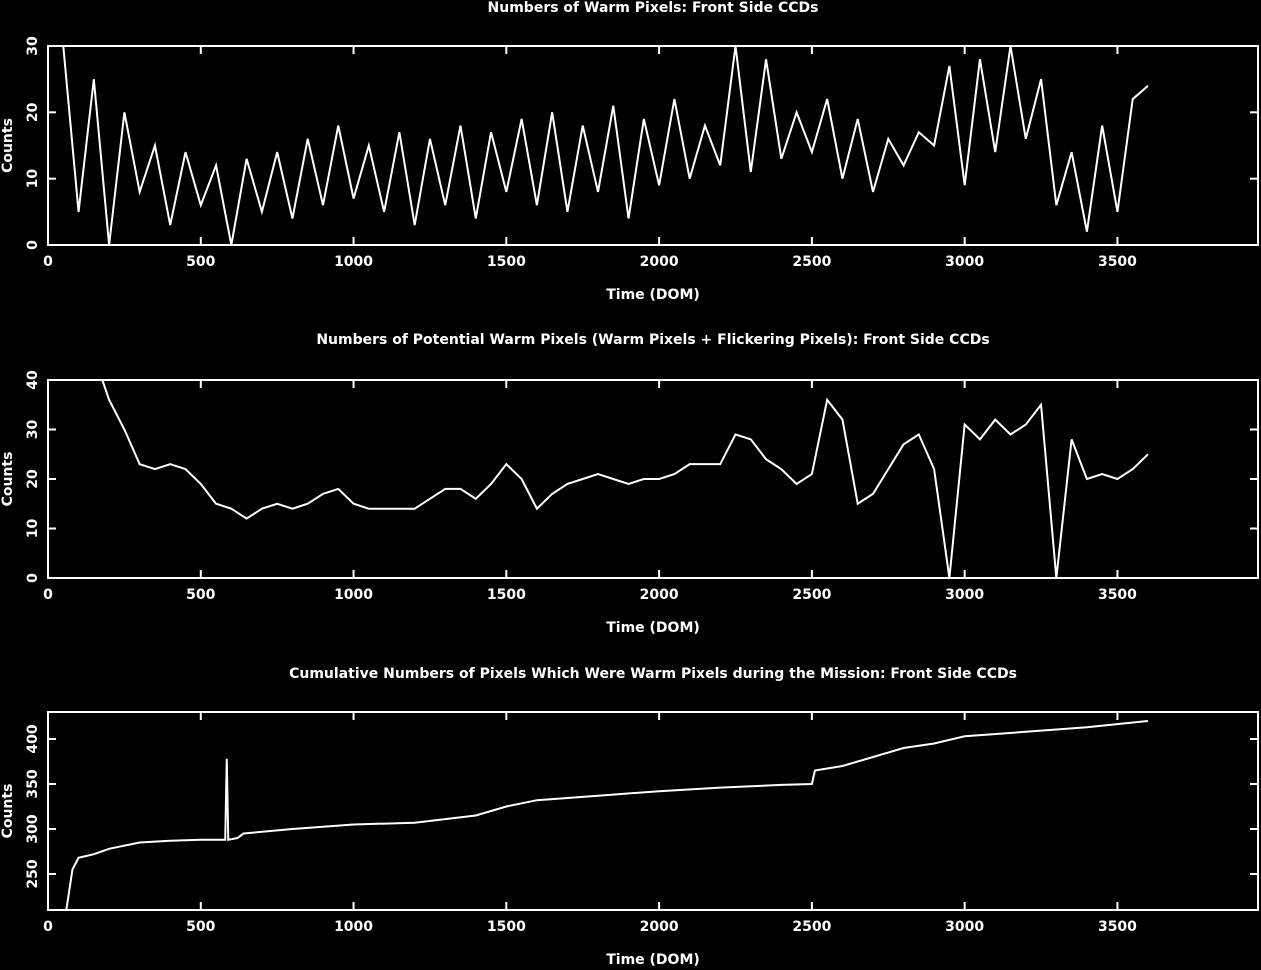 The image size is (1261, 970). What do you see at coordinates (33, 828) in the screenshot?
I see `y-tick-label: 300` at bounding box center [33, 828].